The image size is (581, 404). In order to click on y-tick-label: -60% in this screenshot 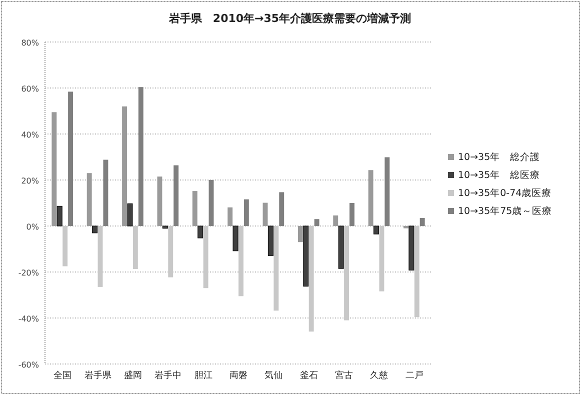, I will do `click(29, 365)`.